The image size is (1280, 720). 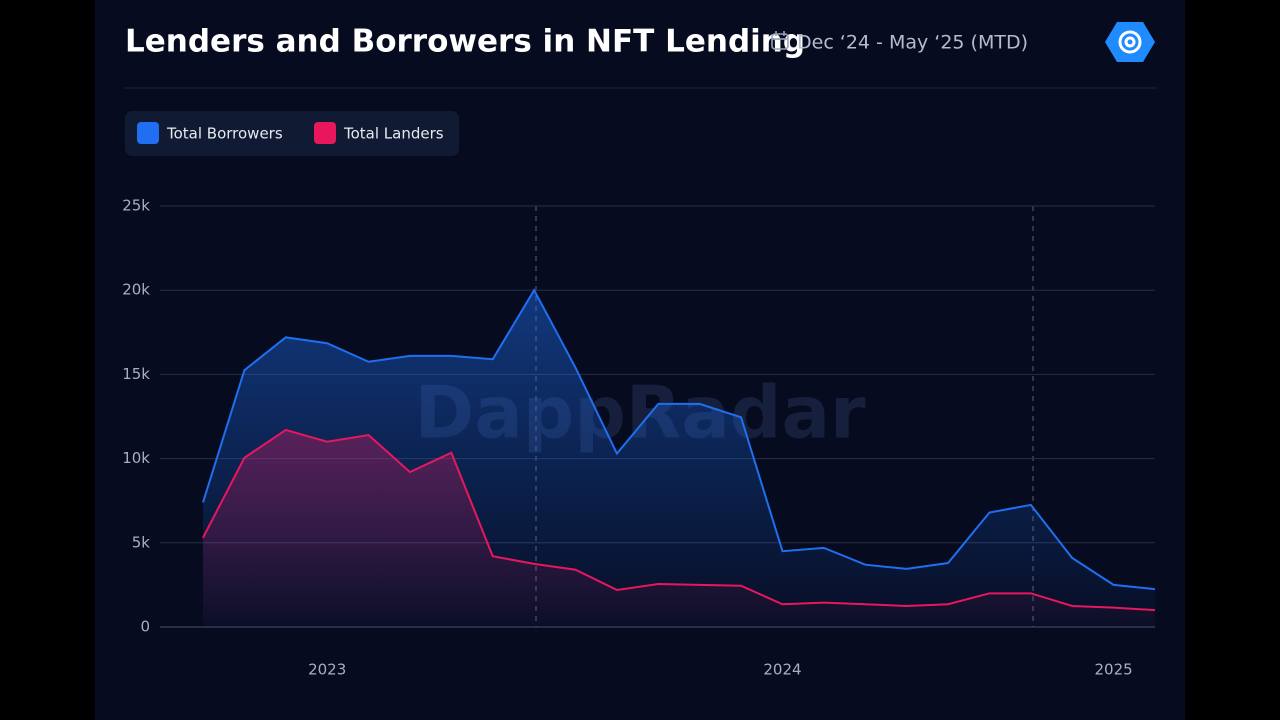 What do you see at coordinates (136, 290) in the screenshot?
I see `y-tick-label: 20k` at bounding box center [136, 290].